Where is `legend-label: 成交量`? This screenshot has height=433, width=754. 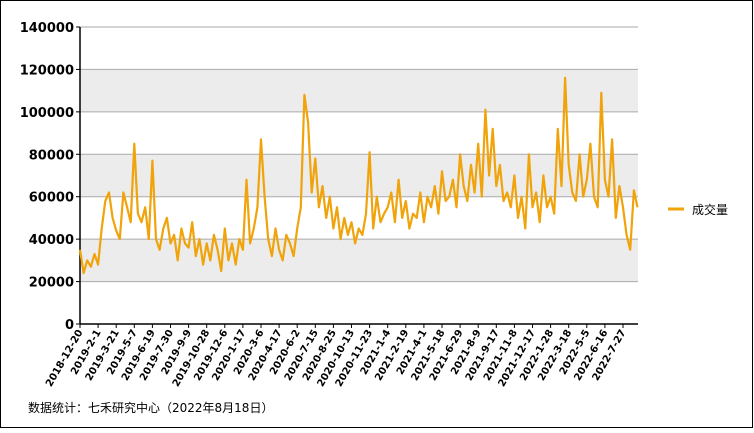 legend-label: 成交量 is located at coordinates (710, 209).